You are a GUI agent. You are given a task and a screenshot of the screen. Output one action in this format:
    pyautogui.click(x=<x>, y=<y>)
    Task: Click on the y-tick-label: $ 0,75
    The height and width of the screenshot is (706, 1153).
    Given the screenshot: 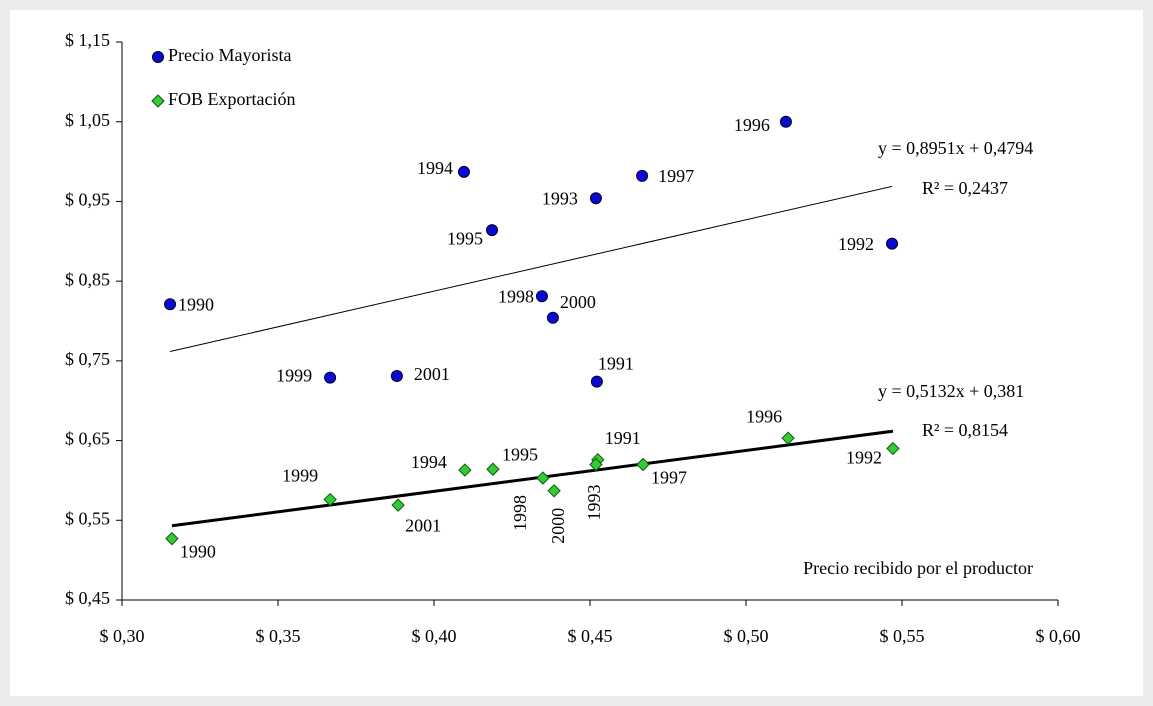 What is the action you would take?
    pyautogui.click(x=87, y=359)
    